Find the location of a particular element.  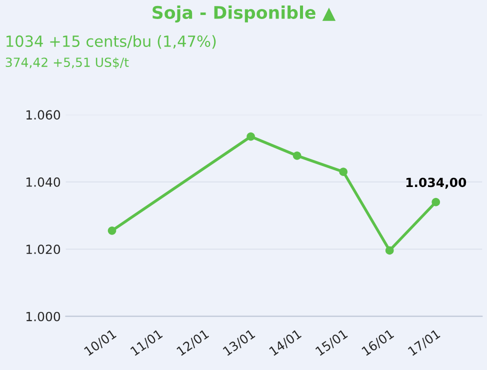

text: 374,42 +5,51 US$/t is located at coordinates (67, 63).